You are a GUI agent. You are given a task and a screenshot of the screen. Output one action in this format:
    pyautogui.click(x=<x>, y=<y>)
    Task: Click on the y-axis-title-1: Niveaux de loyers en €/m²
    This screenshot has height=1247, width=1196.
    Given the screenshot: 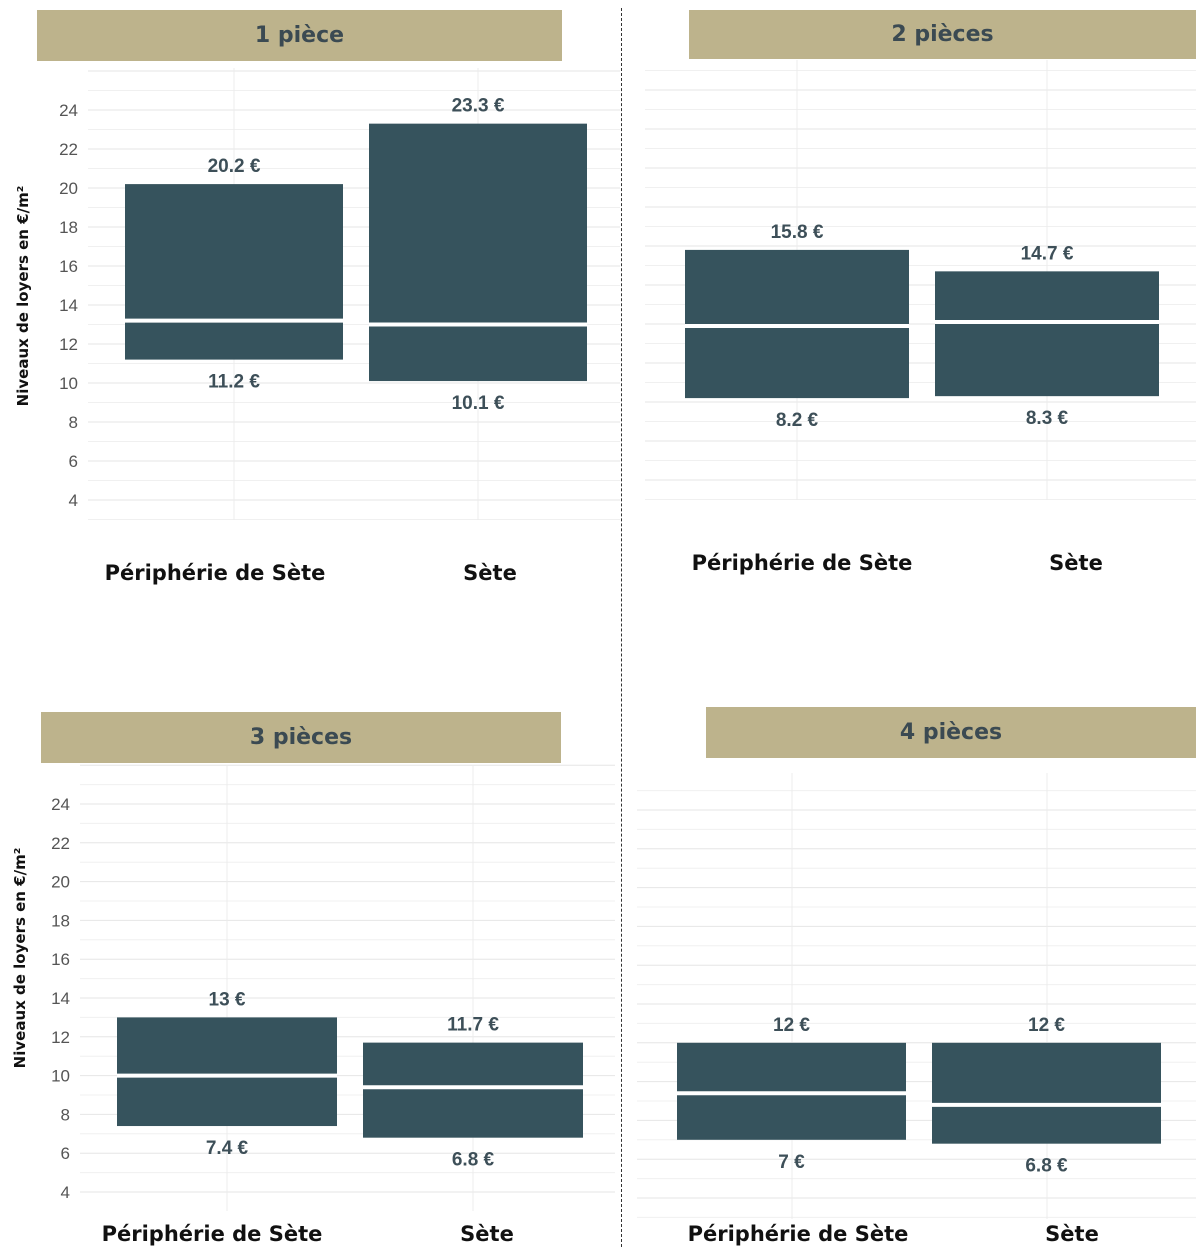 What is the action you would take?
    pyautogui.click(x=23, y=296)
    